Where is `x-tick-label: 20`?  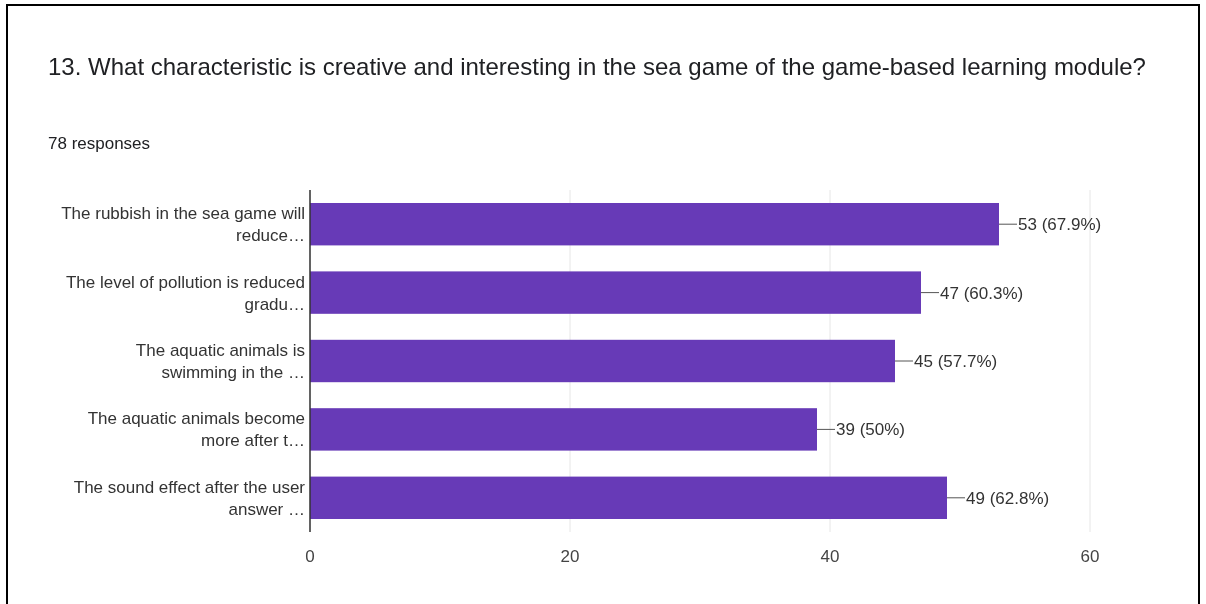
x-tick-label: 20 is located at coordinates (570, 556).